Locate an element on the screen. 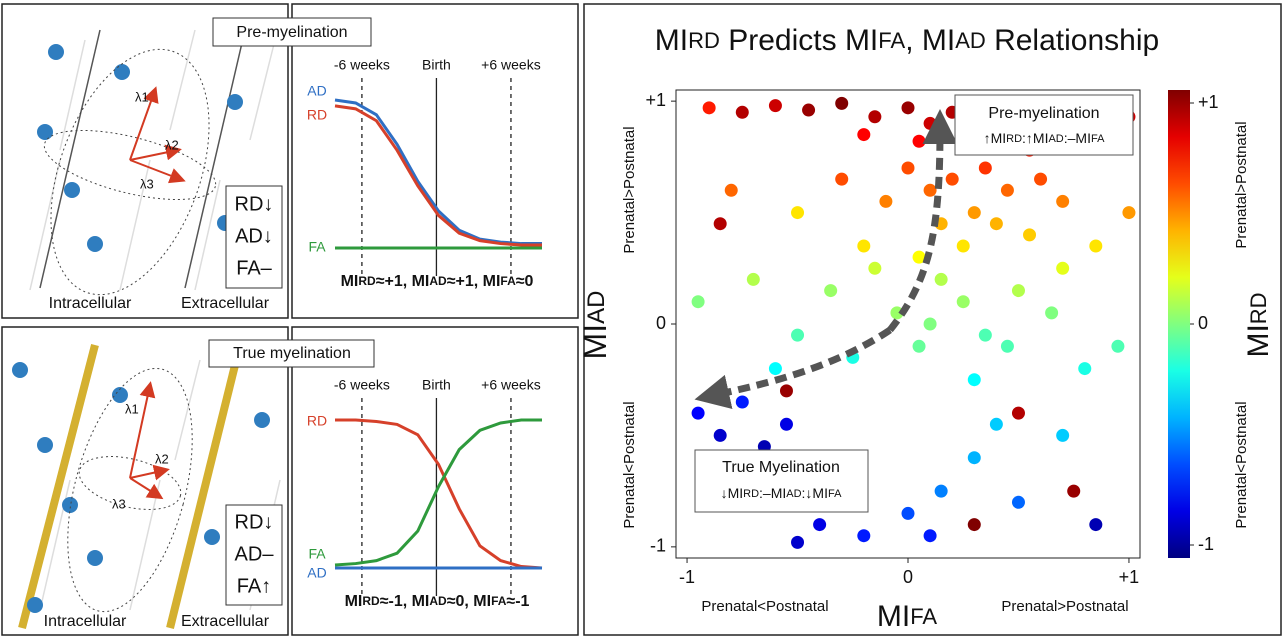  colorbar-tick-label: 0 is located at coordinates (1203, 323).